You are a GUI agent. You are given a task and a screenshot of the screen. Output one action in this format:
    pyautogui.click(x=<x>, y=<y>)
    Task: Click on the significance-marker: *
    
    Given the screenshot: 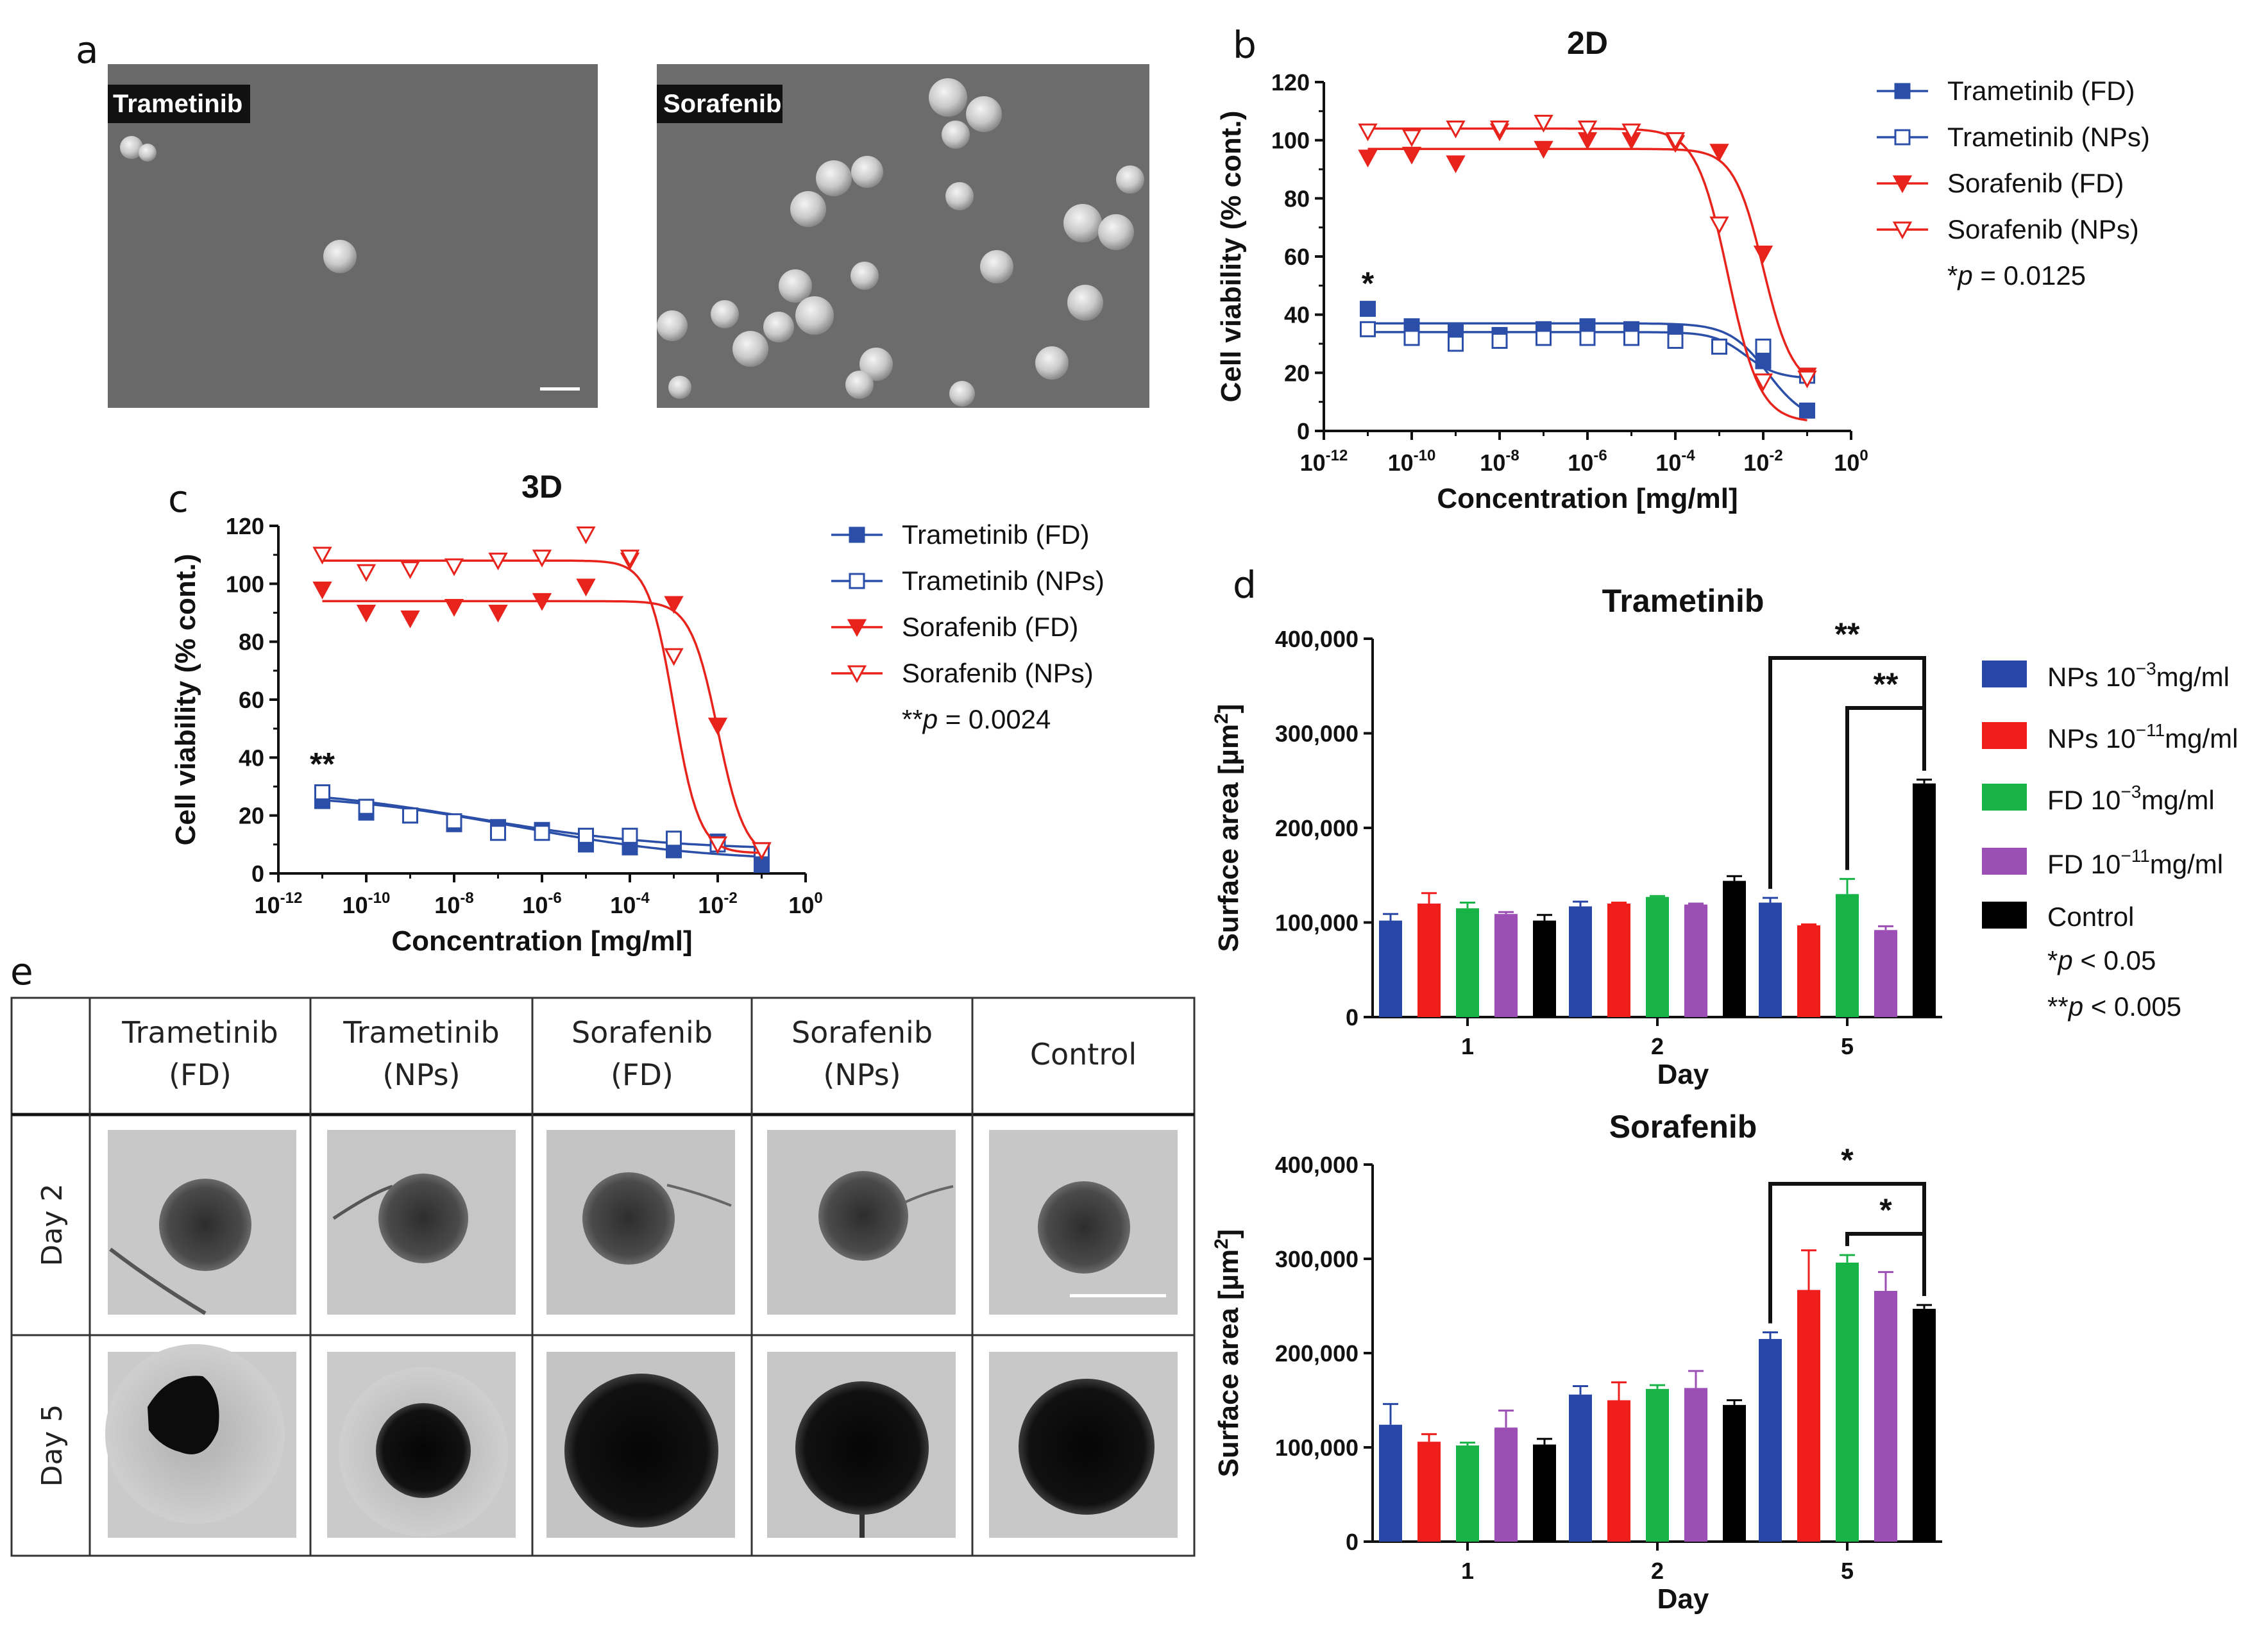 What is the action you would take?
    pyautogui.click(x=1847, y=1160)
    